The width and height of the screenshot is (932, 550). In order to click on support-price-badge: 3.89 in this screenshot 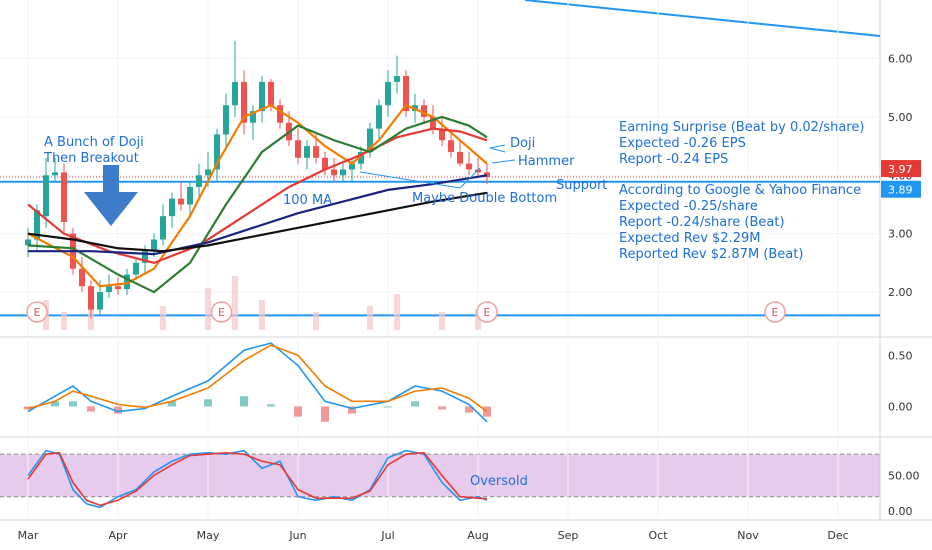, I will do `click(900, 190)`.